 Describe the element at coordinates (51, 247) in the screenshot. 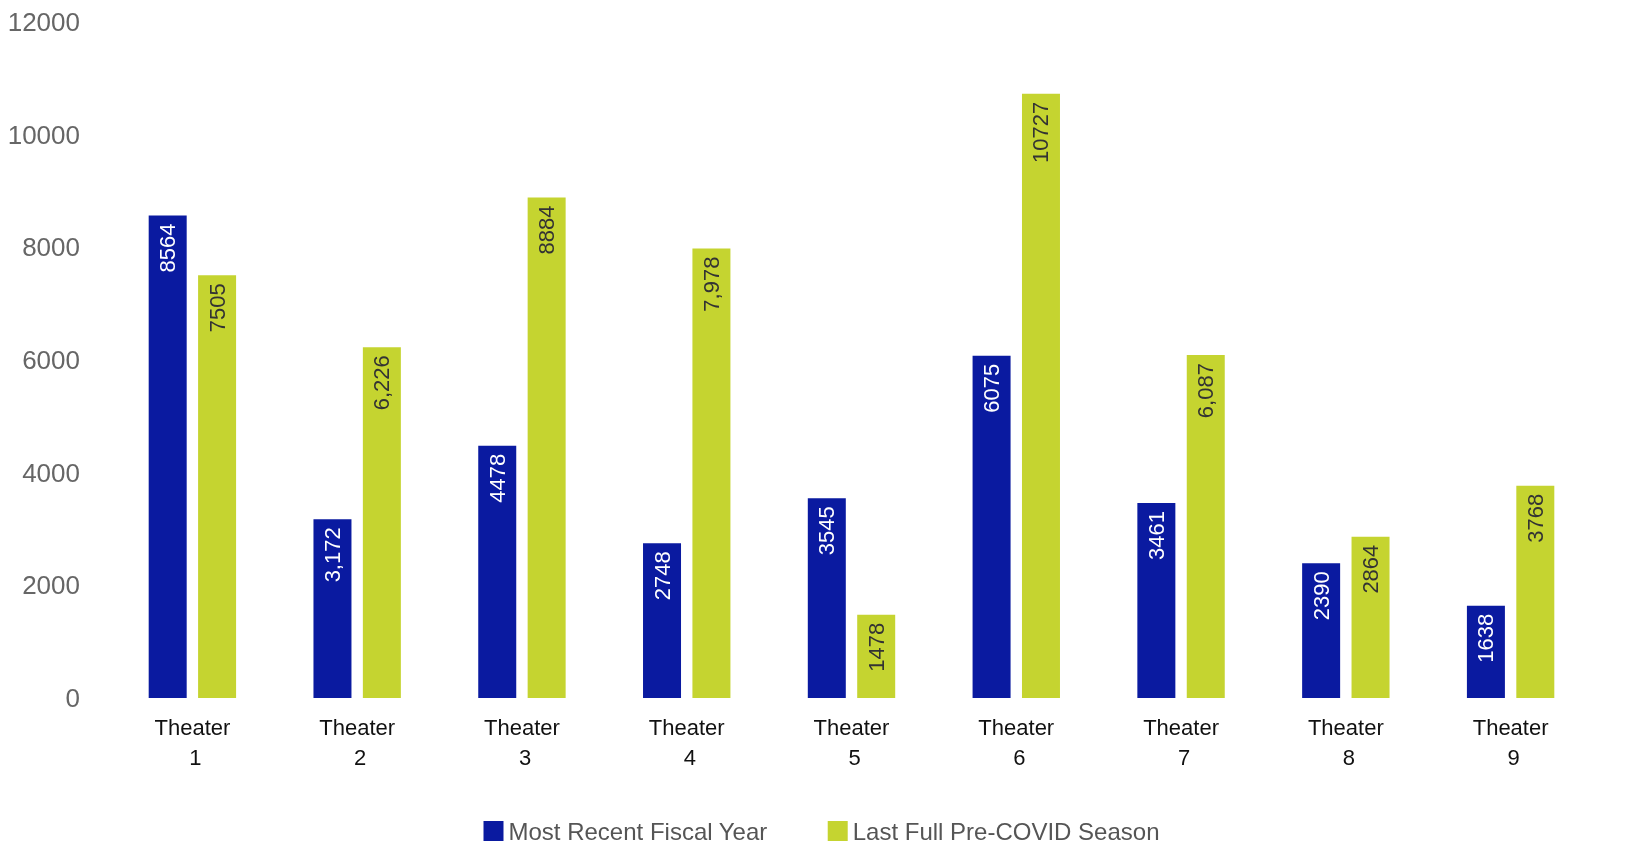

I see `y-tick-label: 8000` at that location.